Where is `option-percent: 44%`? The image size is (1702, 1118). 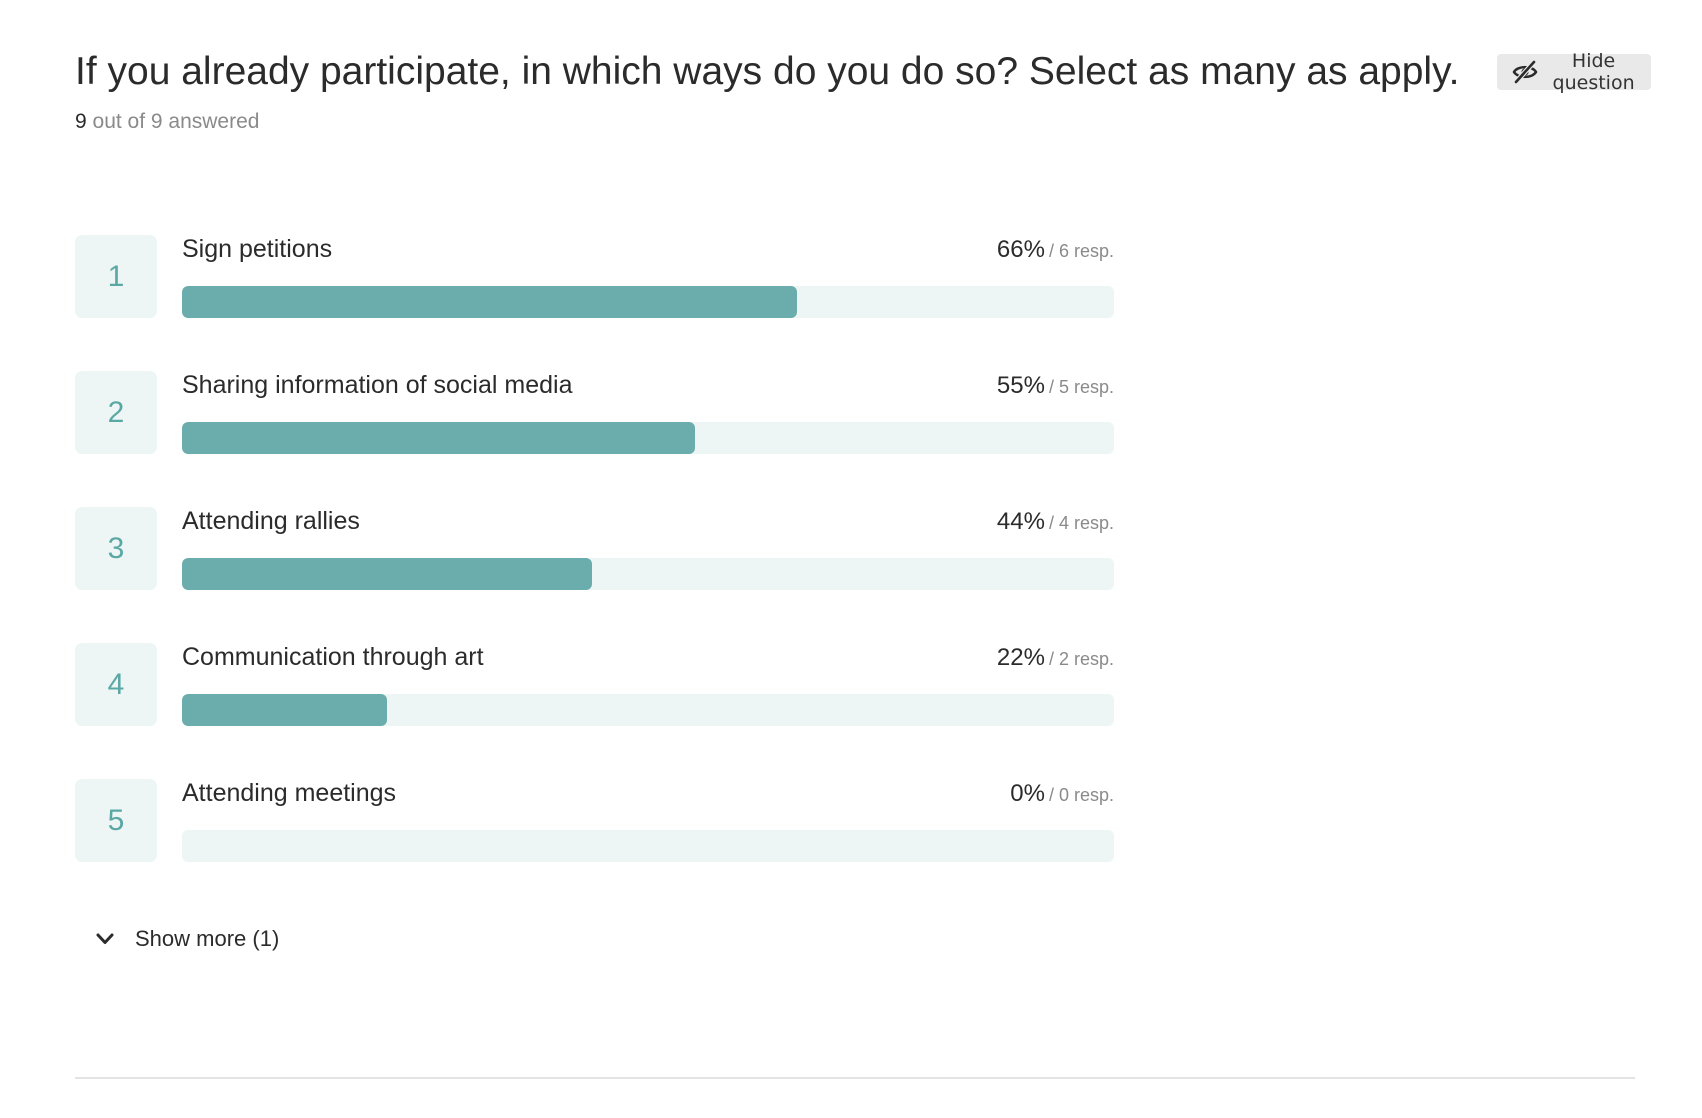 option-percent: 44% is located at coordinates (1020, 521).